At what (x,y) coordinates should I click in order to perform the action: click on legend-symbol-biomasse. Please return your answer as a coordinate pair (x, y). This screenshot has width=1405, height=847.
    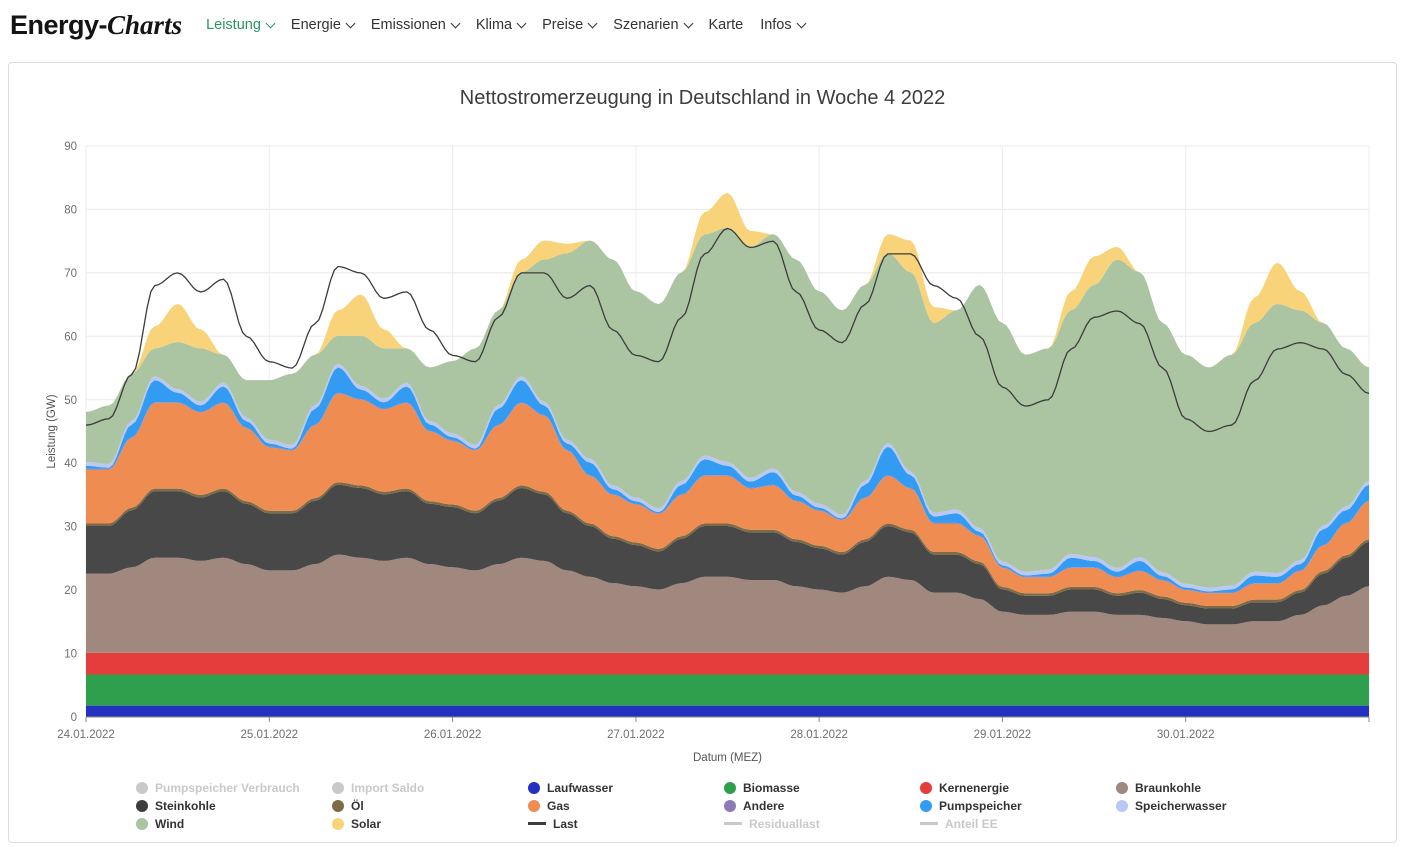
    Looking at the image, I should click on (730, 787).